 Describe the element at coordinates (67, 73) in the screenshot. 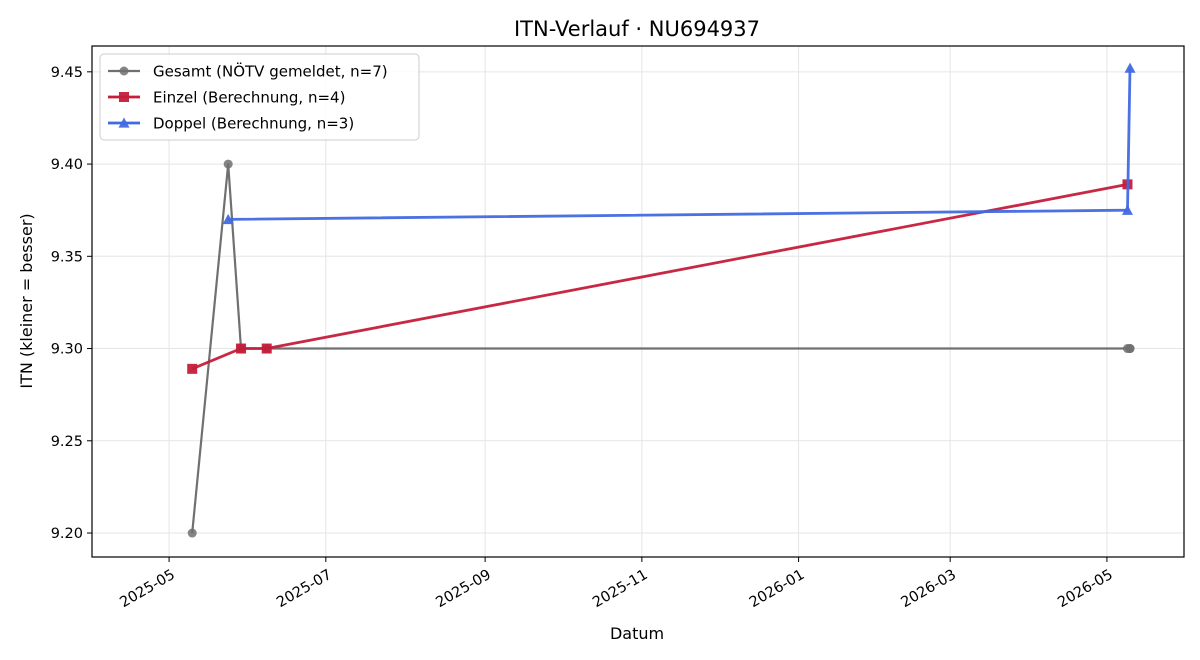

I see `y-tick-label: 9.45` at that location.